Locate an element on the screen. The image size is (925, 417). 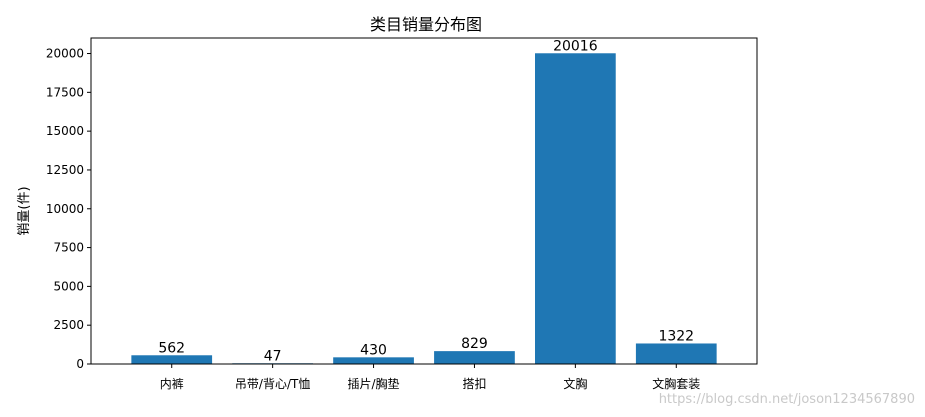
y-axis-label: 销量(件) is located at coordinates (24, 210).